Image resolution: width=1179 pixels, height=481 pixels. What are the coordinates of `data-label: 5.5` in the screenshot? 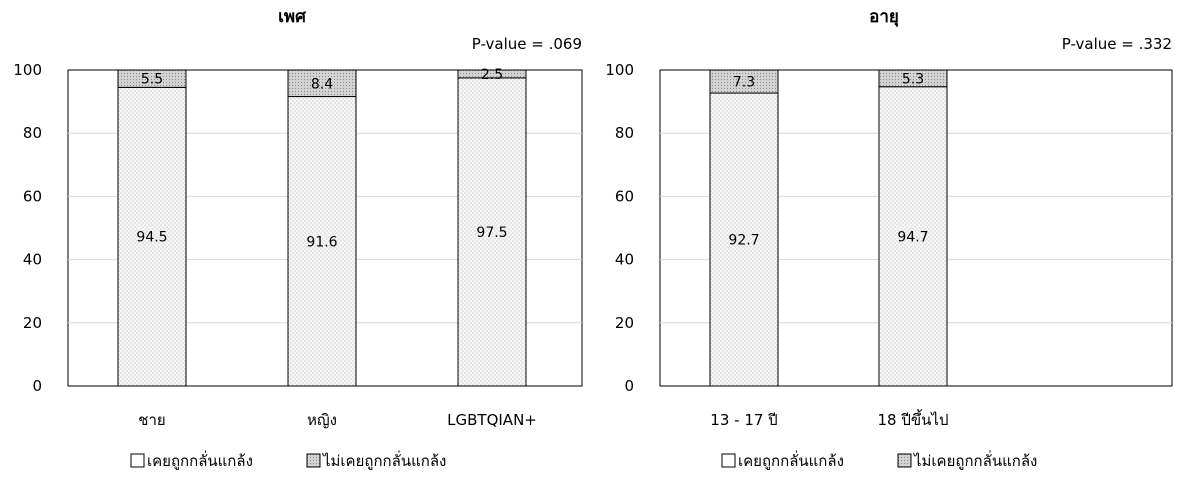 It's located at (152, 80).